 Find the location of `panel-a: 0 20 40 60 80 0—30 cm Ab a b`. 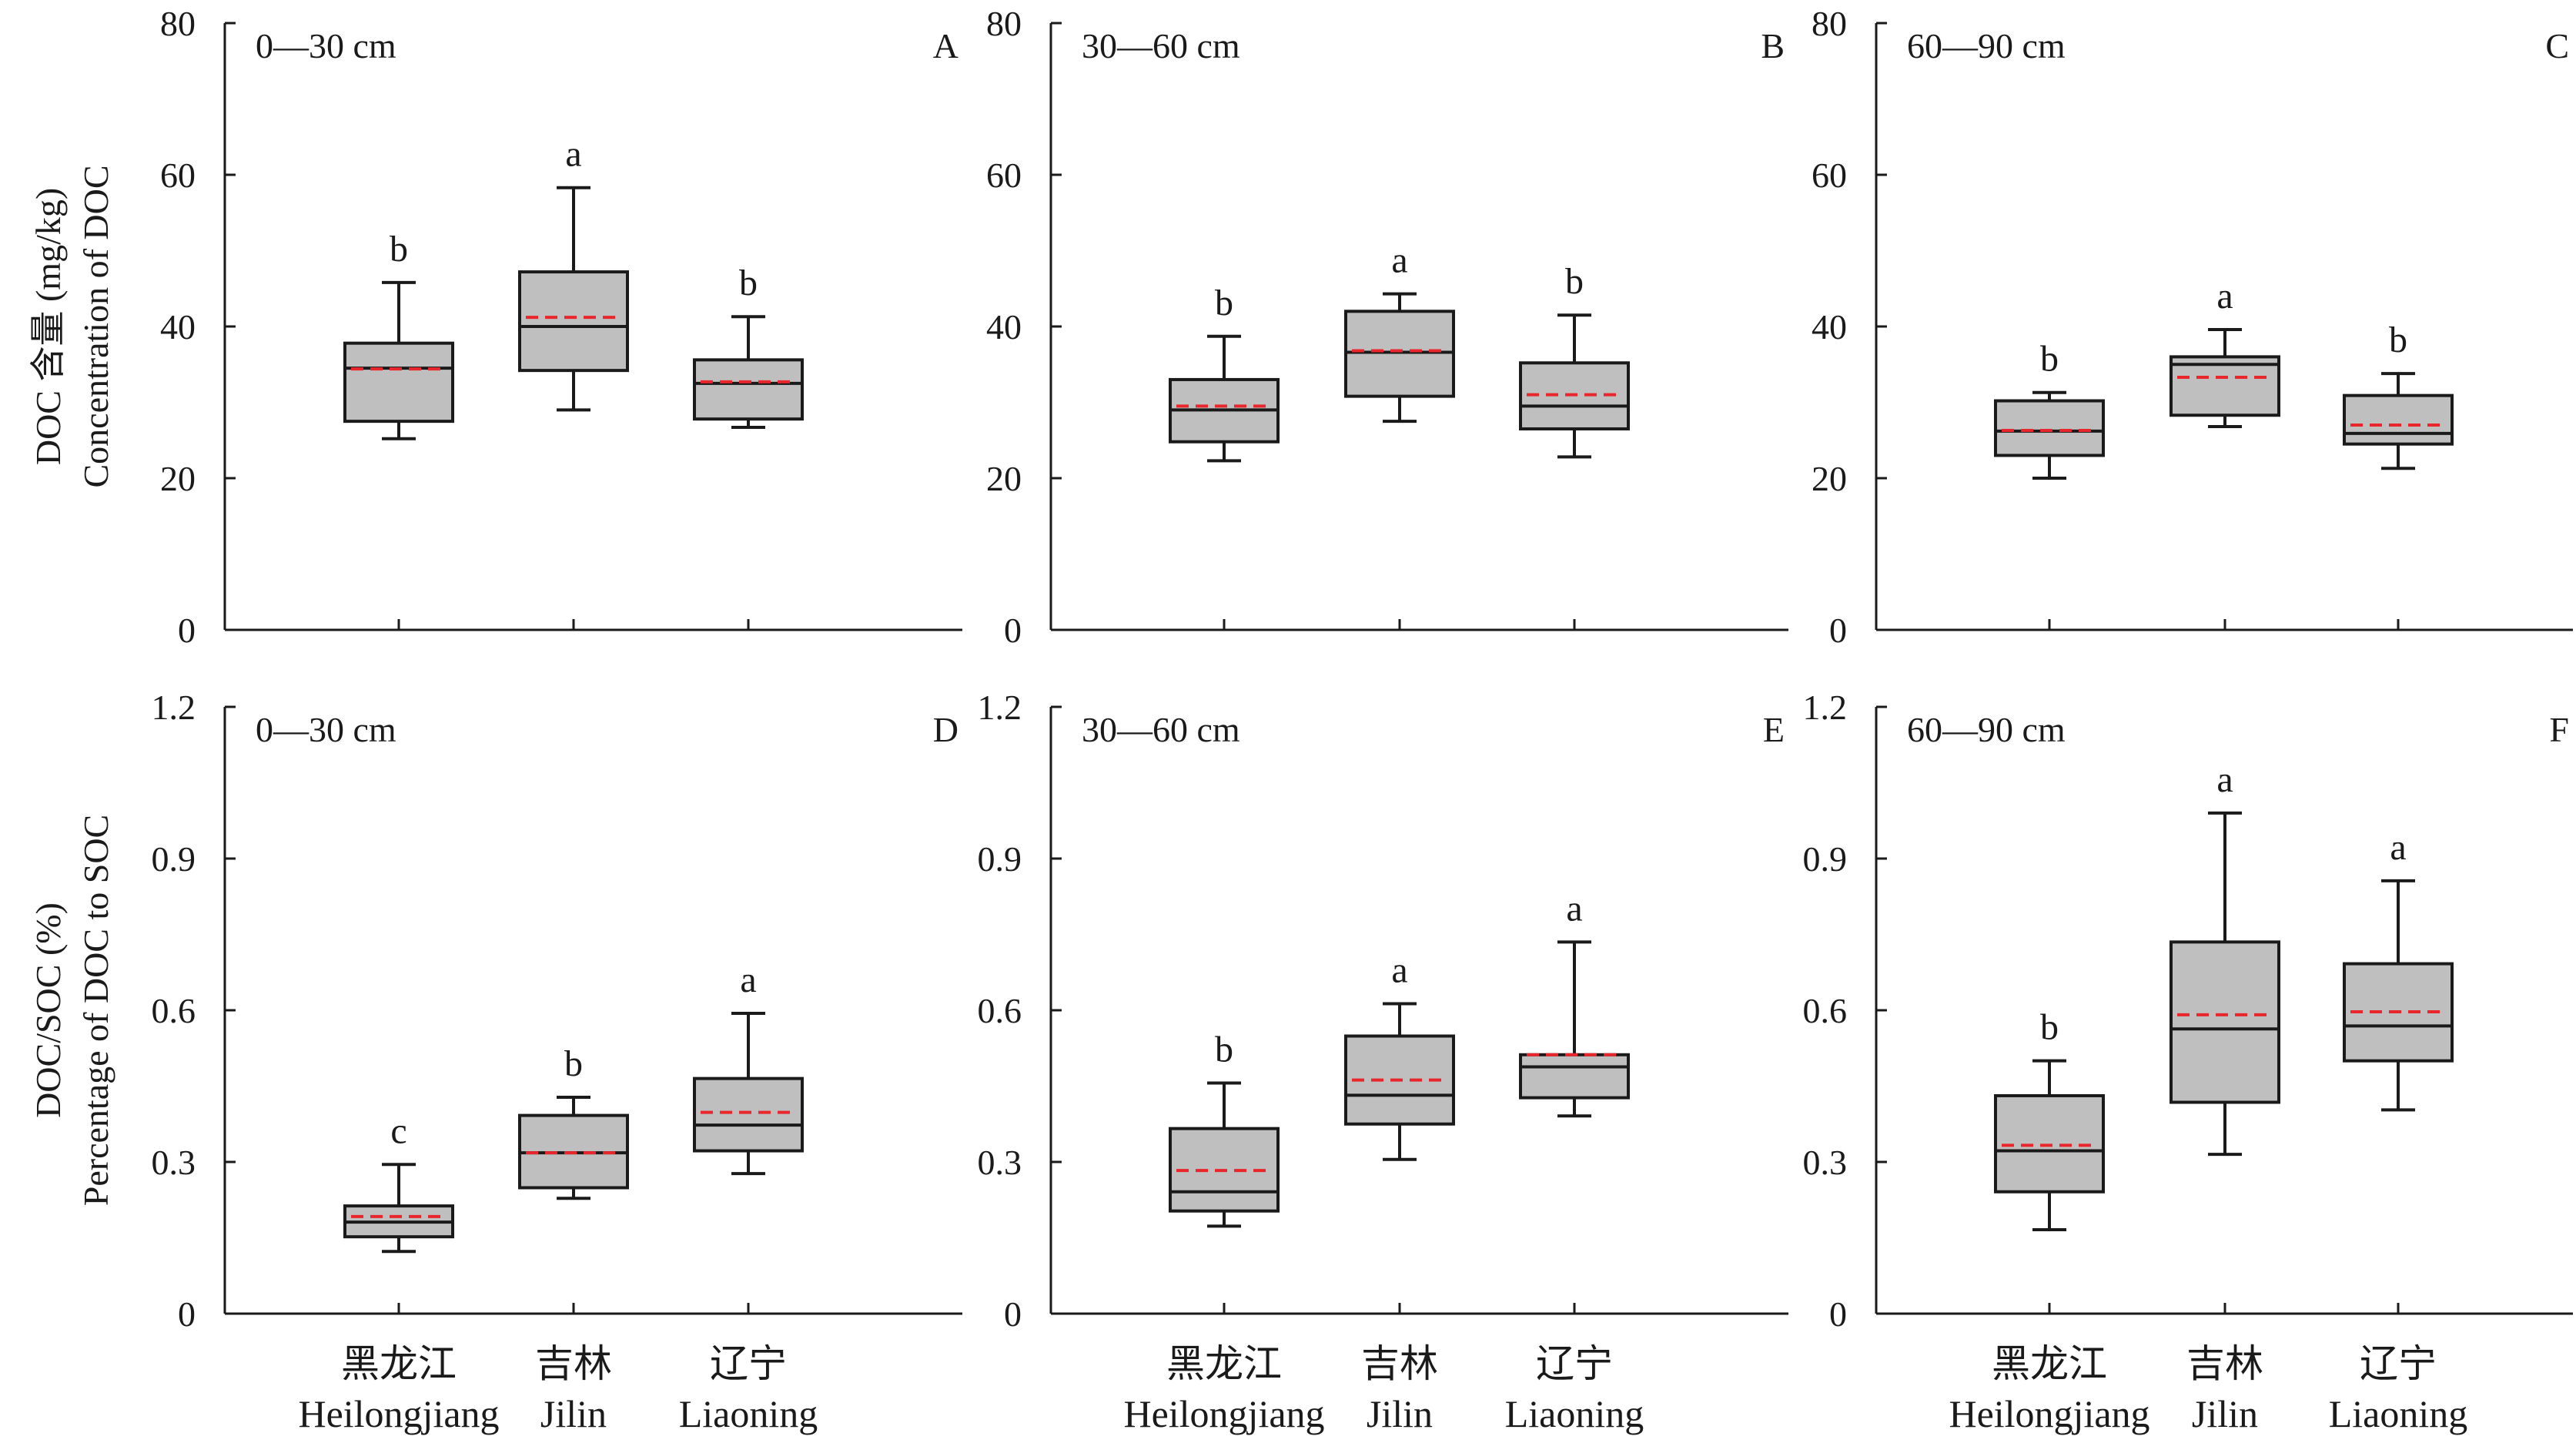

panel-a: 0 20 40 60 80 0—30 cm Ab a b is located at coordinates (561, 327).